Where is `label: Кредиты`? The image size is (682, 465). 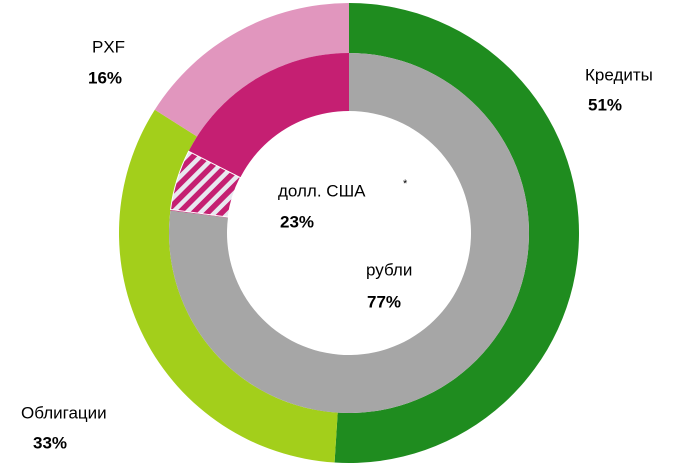 label: Кредиты is located at coordinates (619, 74).